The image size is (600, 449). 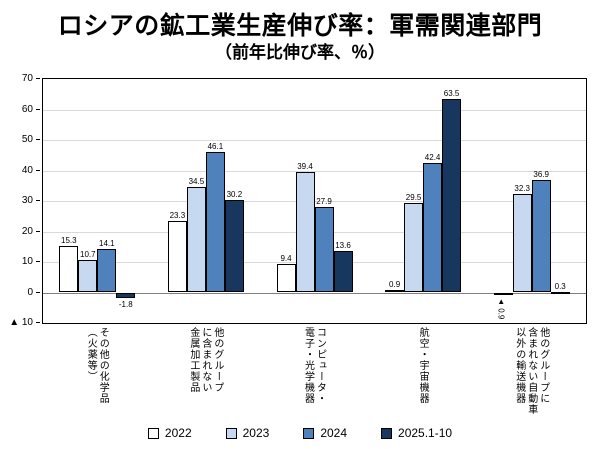 I want to click on bar-value-label: ▲ 0.9, so click(x=501, y=308).